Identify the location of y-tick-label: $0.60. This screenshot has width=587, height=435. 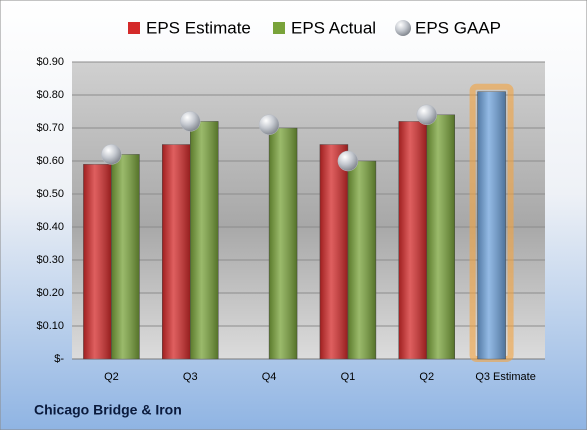
(50, 161).